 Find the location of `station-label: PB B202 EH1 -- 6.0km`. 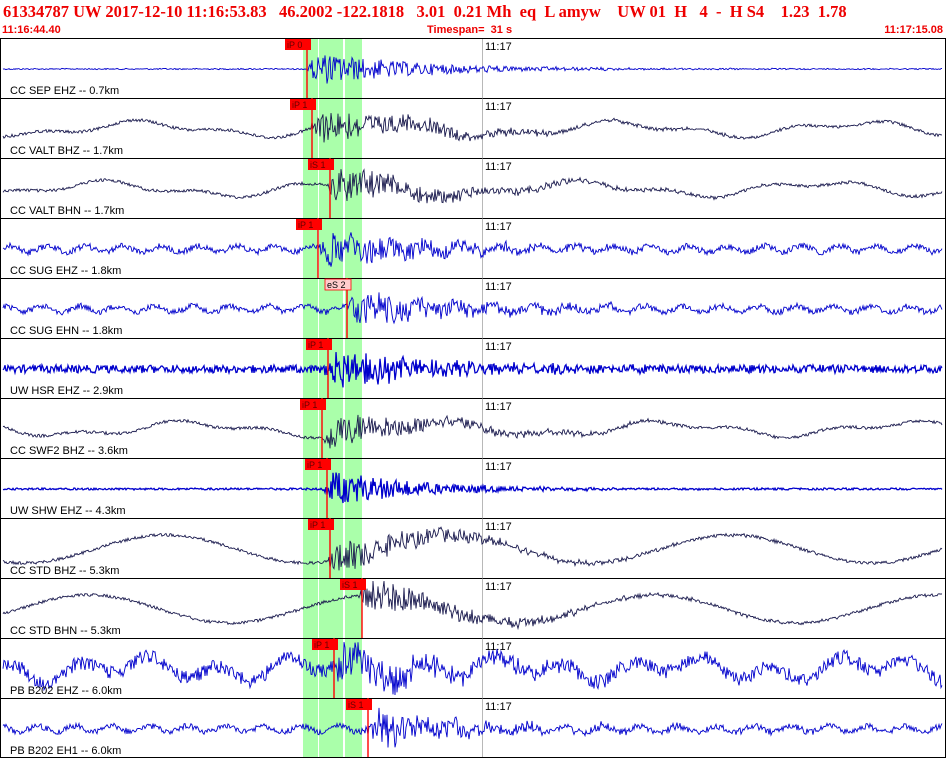

station-label: PB B202 EH1 -- 6.0km is located at coordinates (65, 751).